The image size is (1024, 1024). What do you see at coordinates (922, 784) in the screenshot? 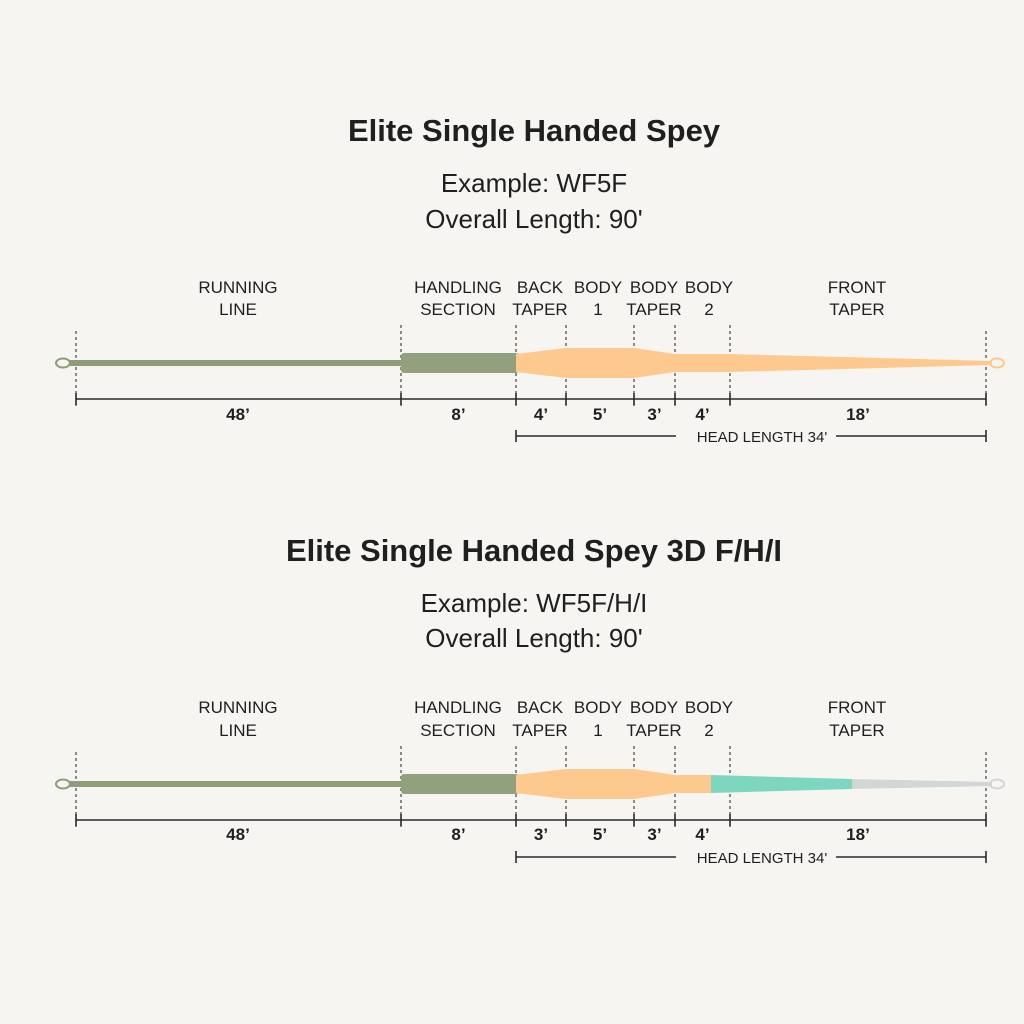
I see `intermediate-density-tip-segment` at bounding box center [922, 784].